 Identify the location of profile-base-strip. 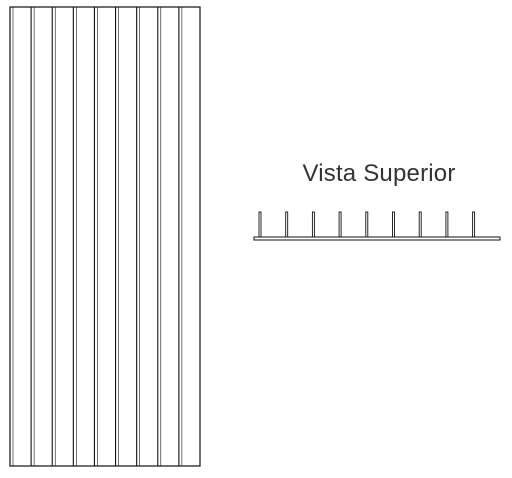
(377, 238).